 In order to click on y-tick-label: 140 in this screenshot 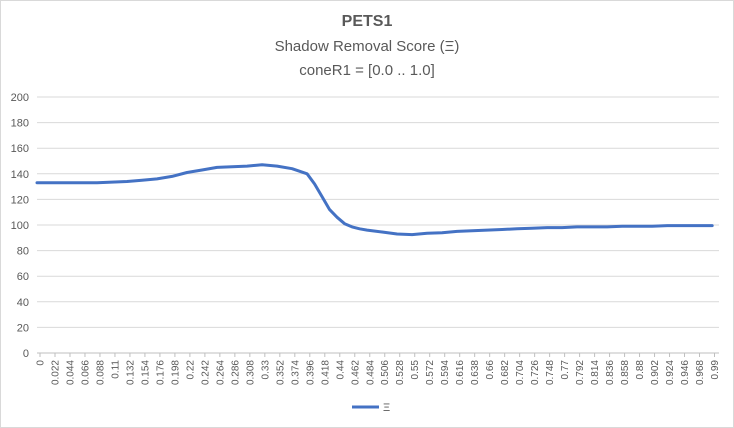, I will do `click(20, 175)`.